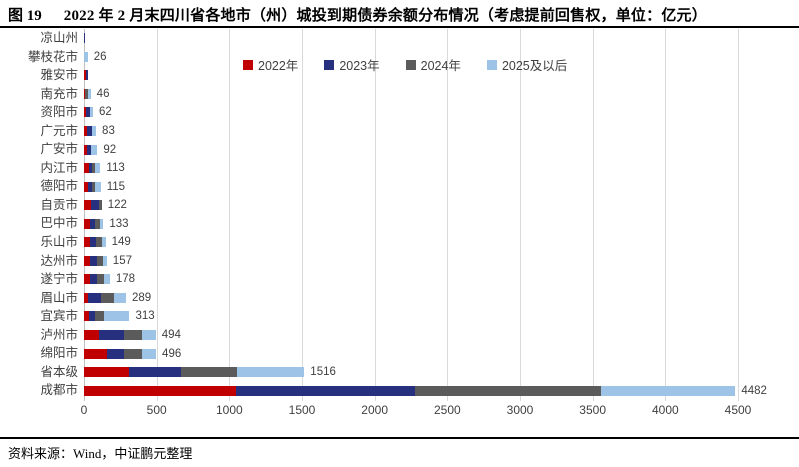 Image resolution: width=799 pixels, height=467 pixels. What do you see at coordinates (441, 242) in the screenshot?
I see `bar-area: 149` at bounding box center [441, 242].